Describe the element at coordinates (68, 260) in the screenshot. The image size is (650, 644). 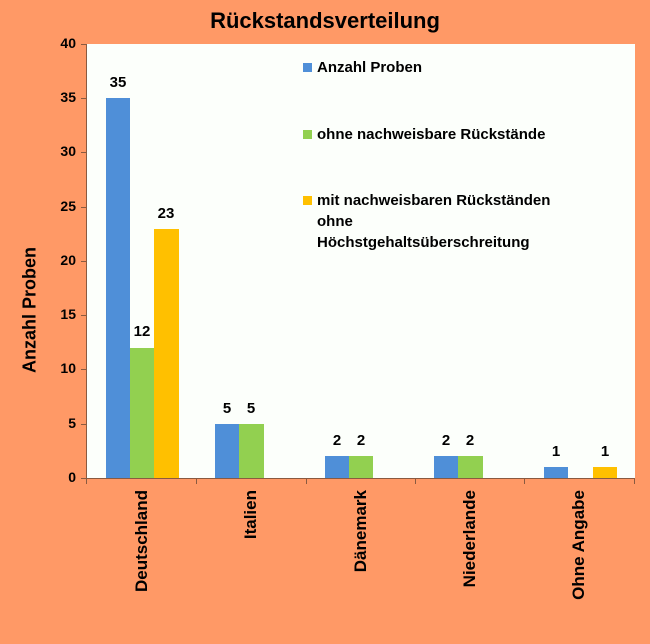
I see `y-tick-label: 20` at that location.